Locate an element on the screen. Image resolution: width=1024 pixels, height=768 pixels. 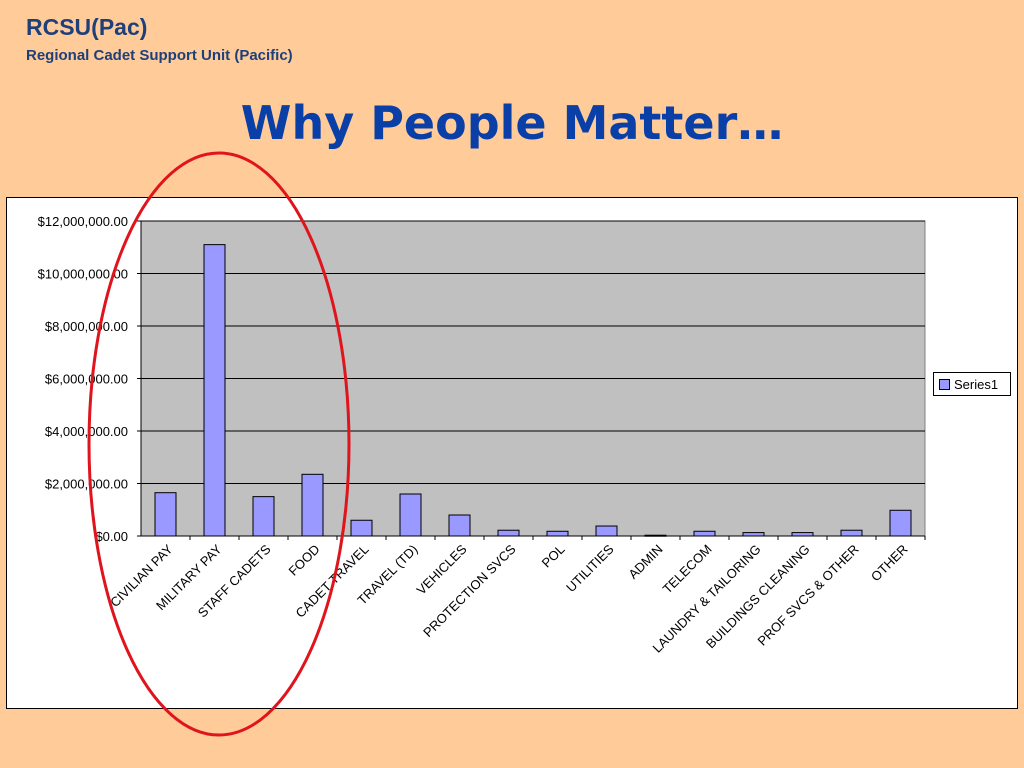
y-tick-label: $2,000,000.00 is located at coordinates (86, 484).